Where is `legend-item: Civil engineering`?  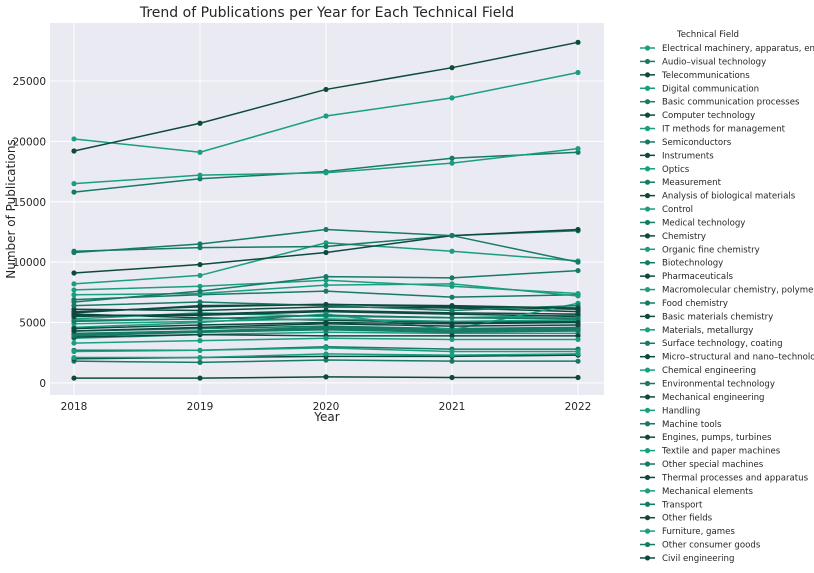 legend-item: Civil engineering is located at coordinates (687, 559).